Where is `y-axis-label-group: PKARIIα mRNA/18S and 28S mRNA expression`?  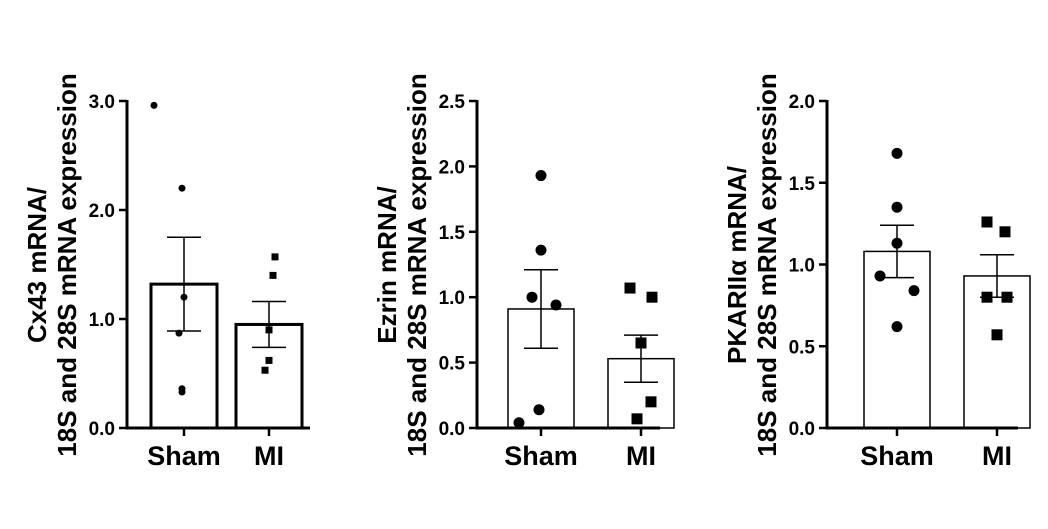
y-axis-label-group: PKARIIα mRNA/18S and 28S mRNA expression is located at coordinates (752, 264).